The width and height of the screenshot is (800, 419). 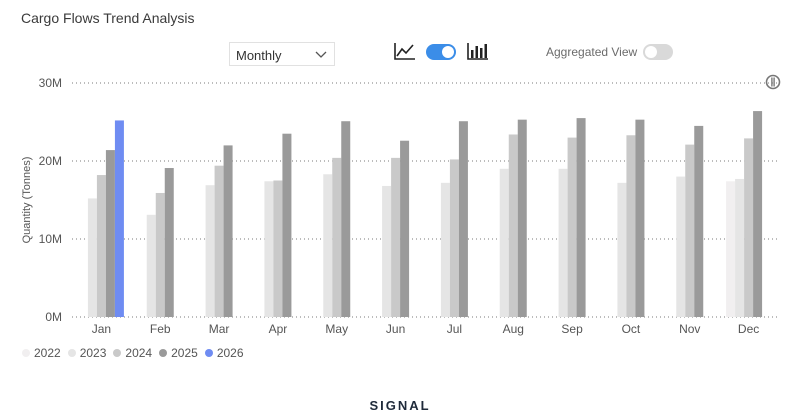 What do you see at coordinates (689, 329) in the screenshot?
I see `x-tick-label: Nov` at bounding box center [689, 329].